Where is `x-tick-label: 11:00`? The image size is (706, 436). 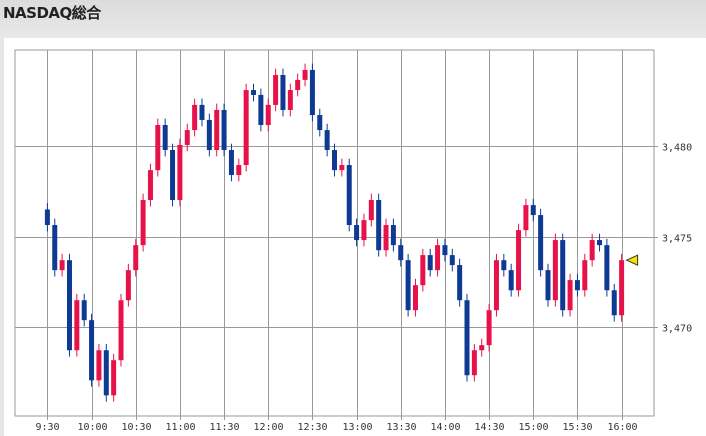 x-tick-label: 11:00 is located at coordinates (180, 427).